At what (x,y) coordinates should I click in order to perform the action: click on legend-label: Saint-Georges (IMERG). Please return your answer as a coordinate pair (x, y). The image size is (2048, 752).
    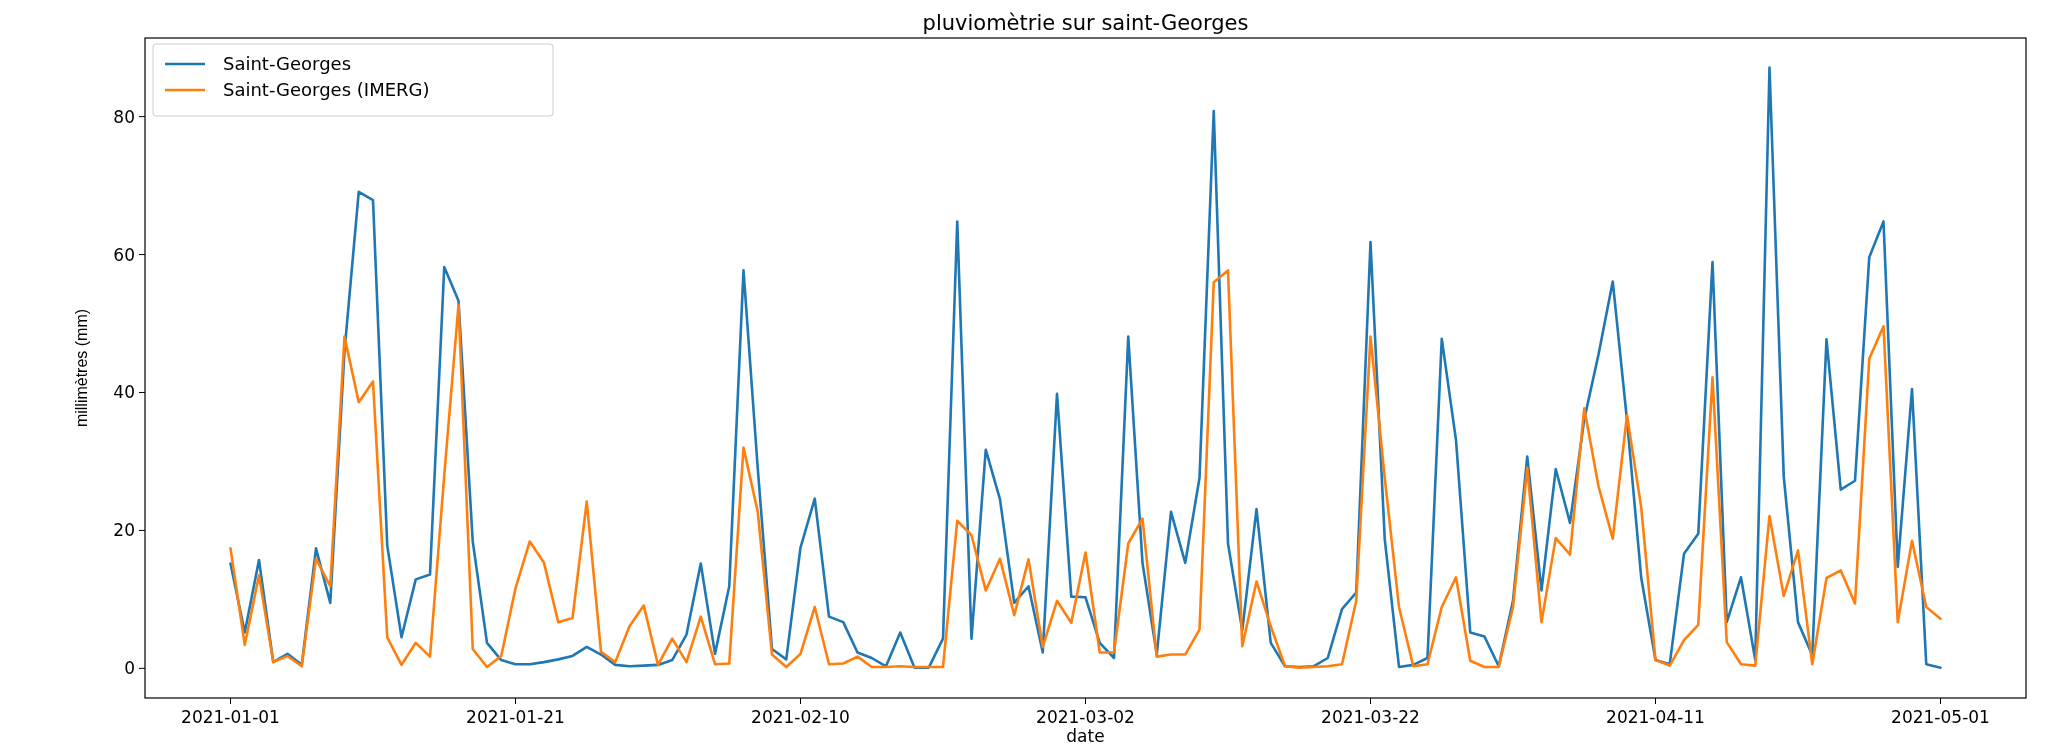
    Looking at the image, I should click on (326, 90).